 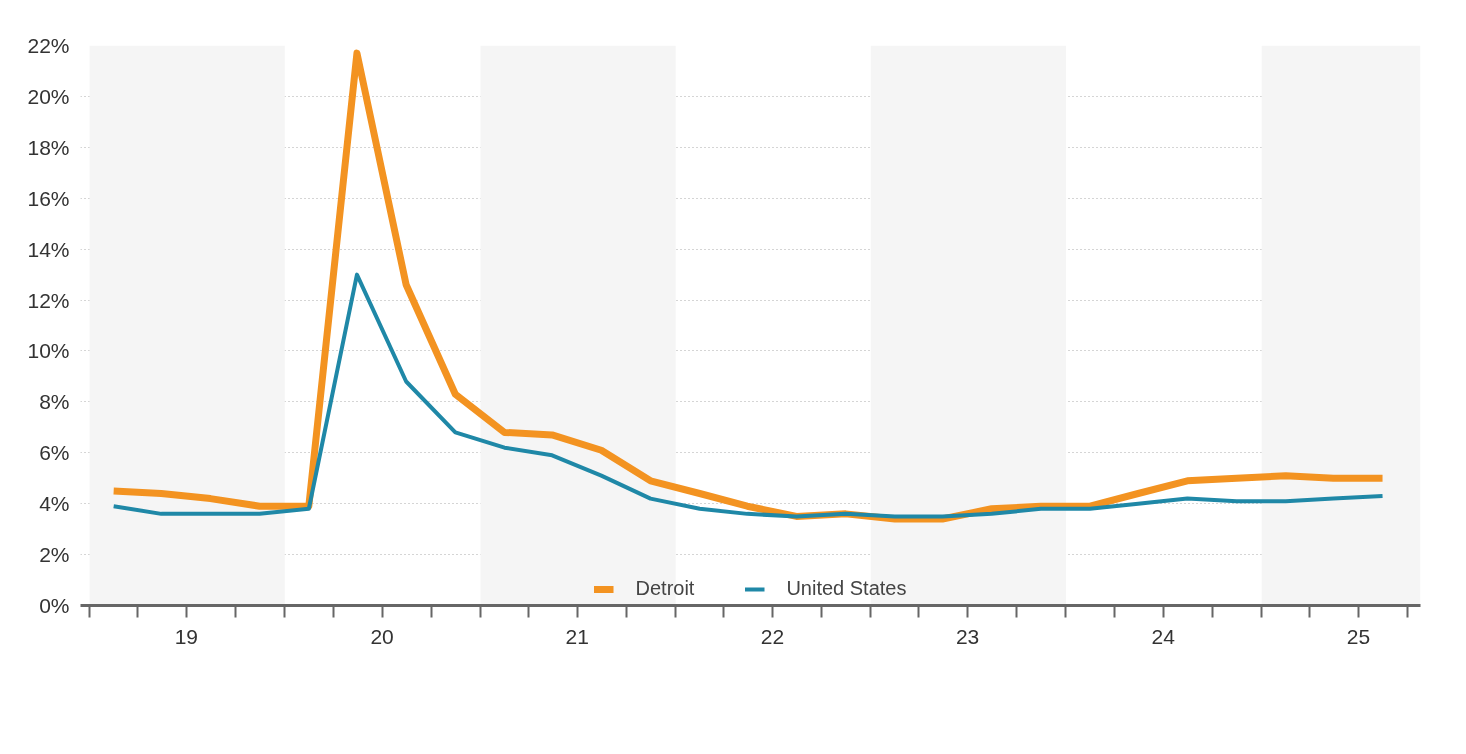 What do you see at coordinates (665, 588) in the screenshot?
I see `legend-label: Detroit` at bounding box center [665, 588].